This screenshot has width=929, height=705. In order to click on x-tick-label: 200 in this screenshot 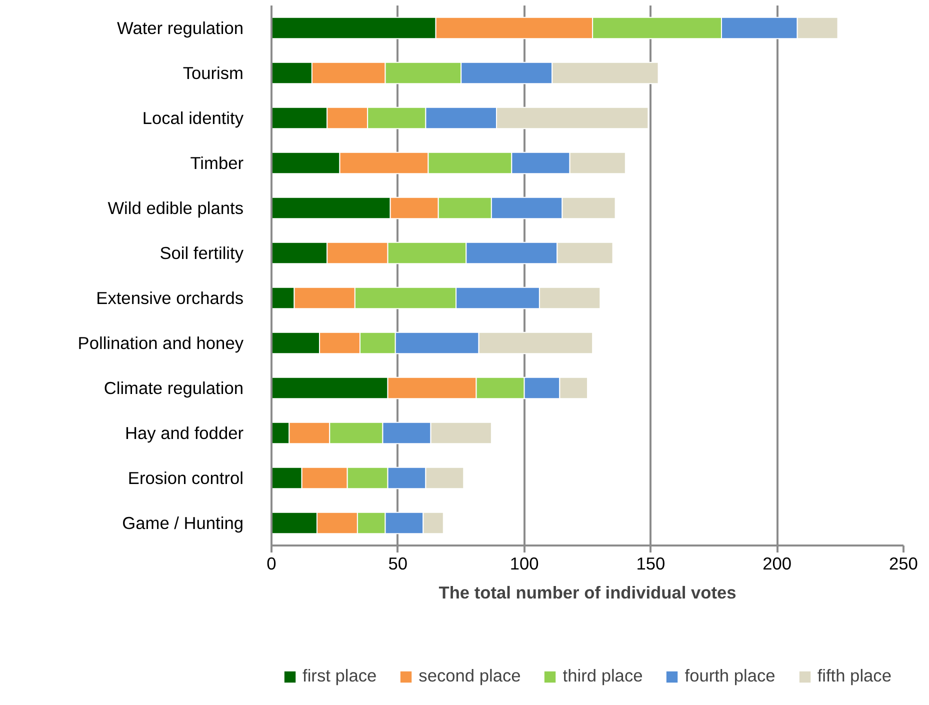, I will do `click(777, 564)`.